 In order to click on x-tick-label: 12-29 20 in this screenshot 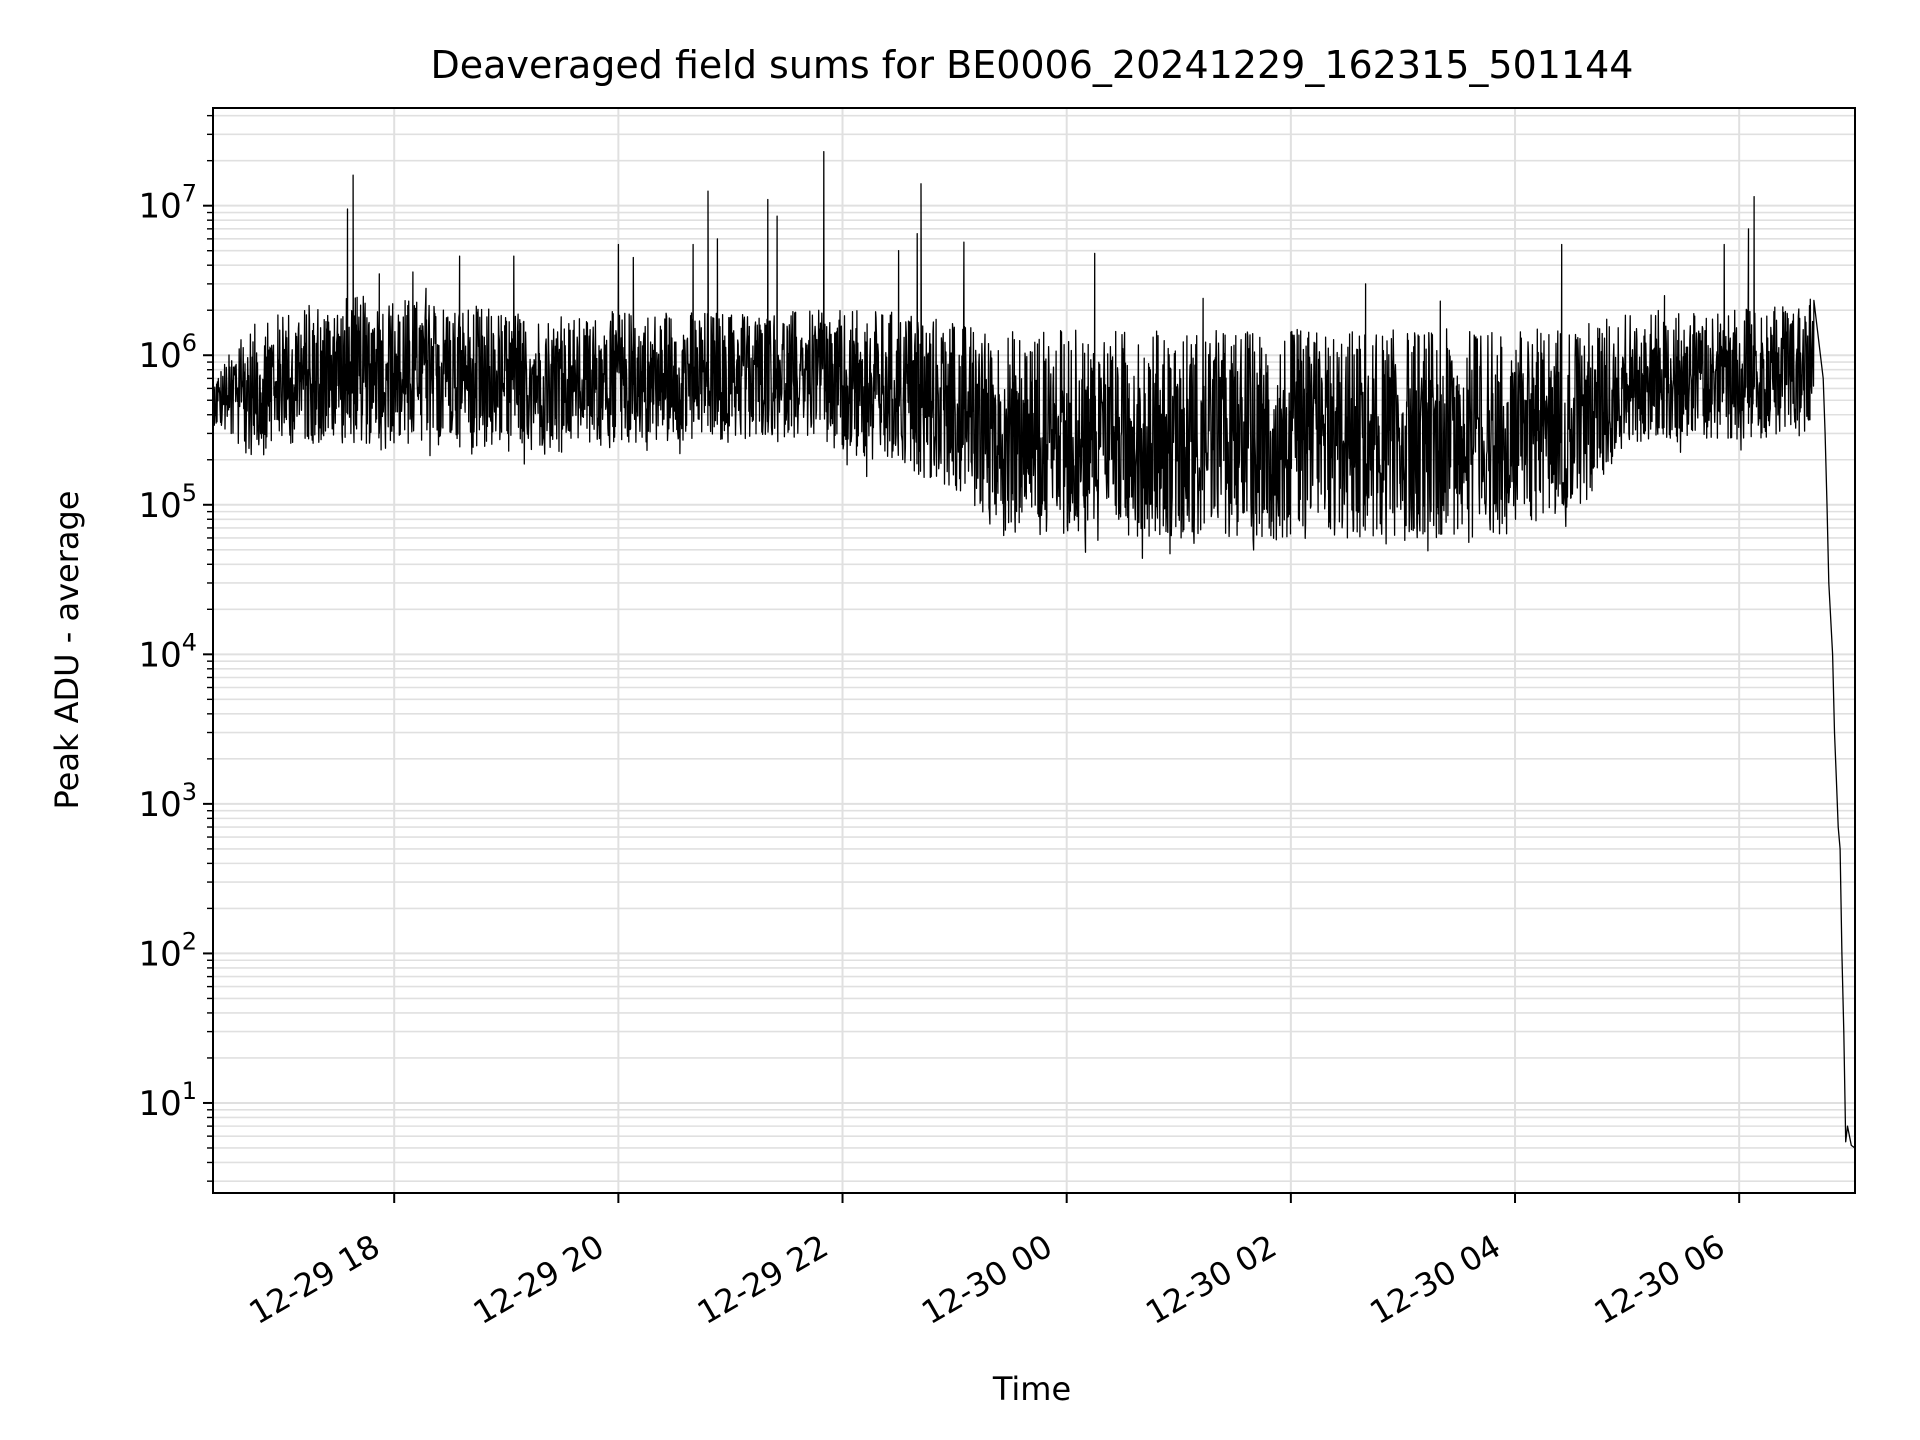, I will do `click(539, 1279)`.